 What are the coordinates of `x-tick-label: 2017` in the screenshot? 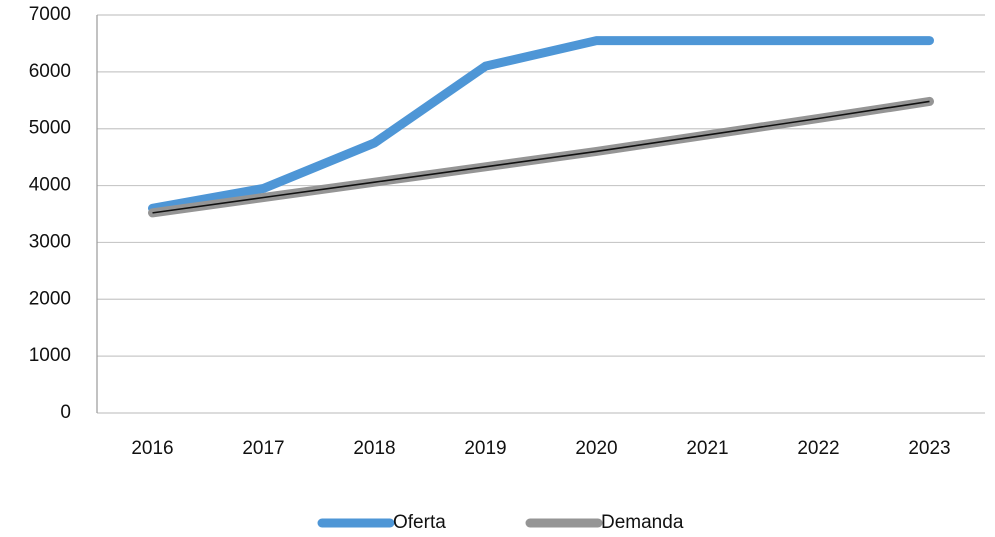 It's located at (263, 448).